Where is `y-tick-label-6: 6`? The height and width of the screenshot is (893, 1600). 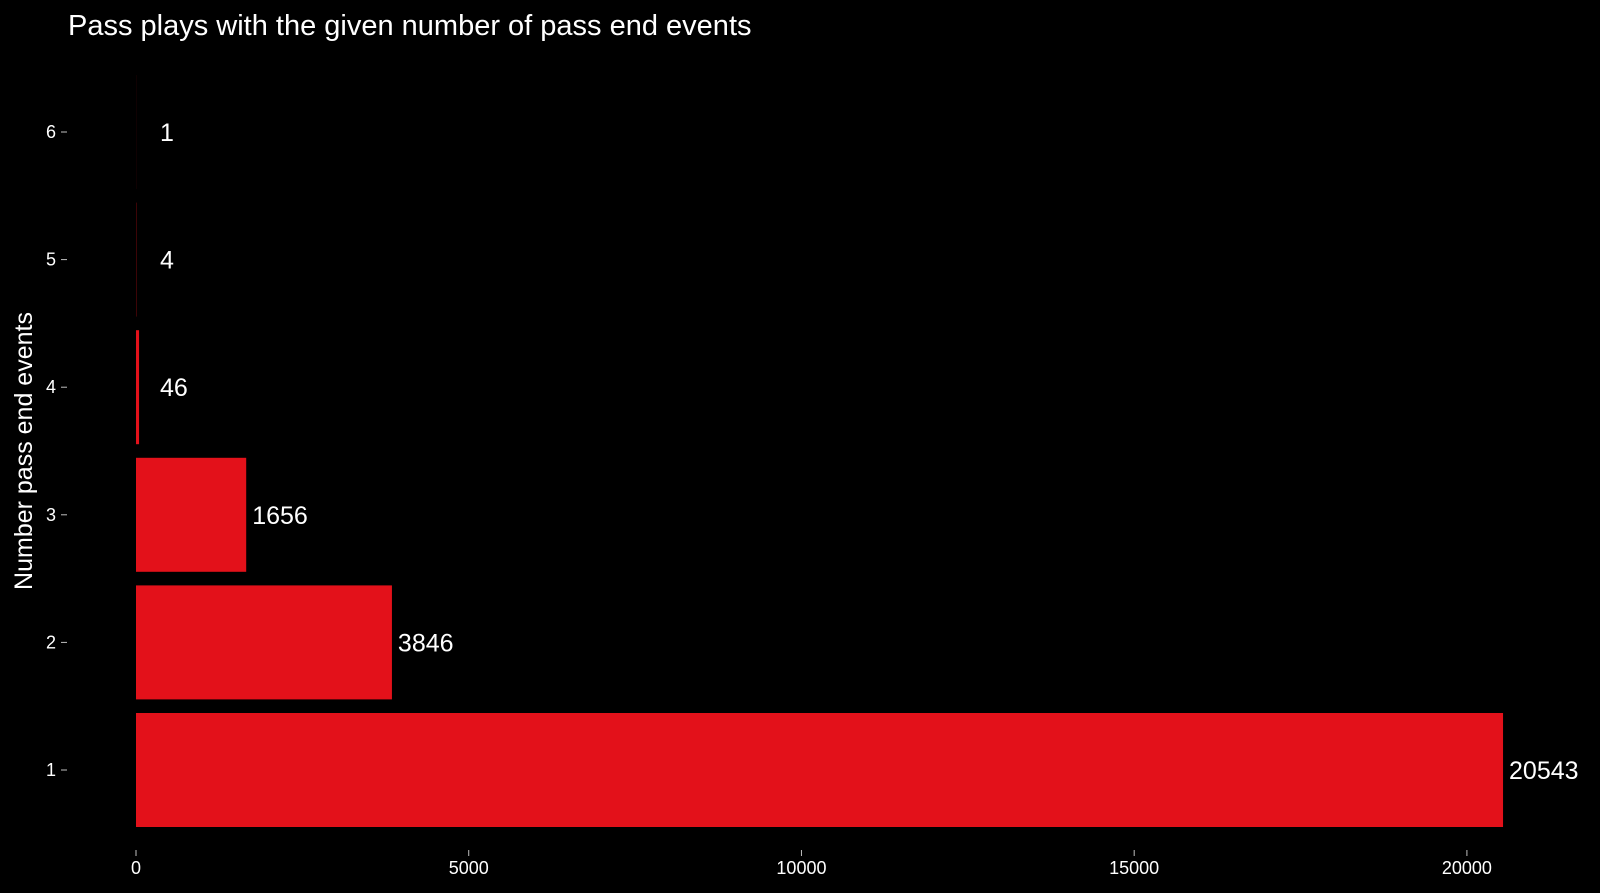 y-tick-label-6: 6 is located at coordinates (51, 132).